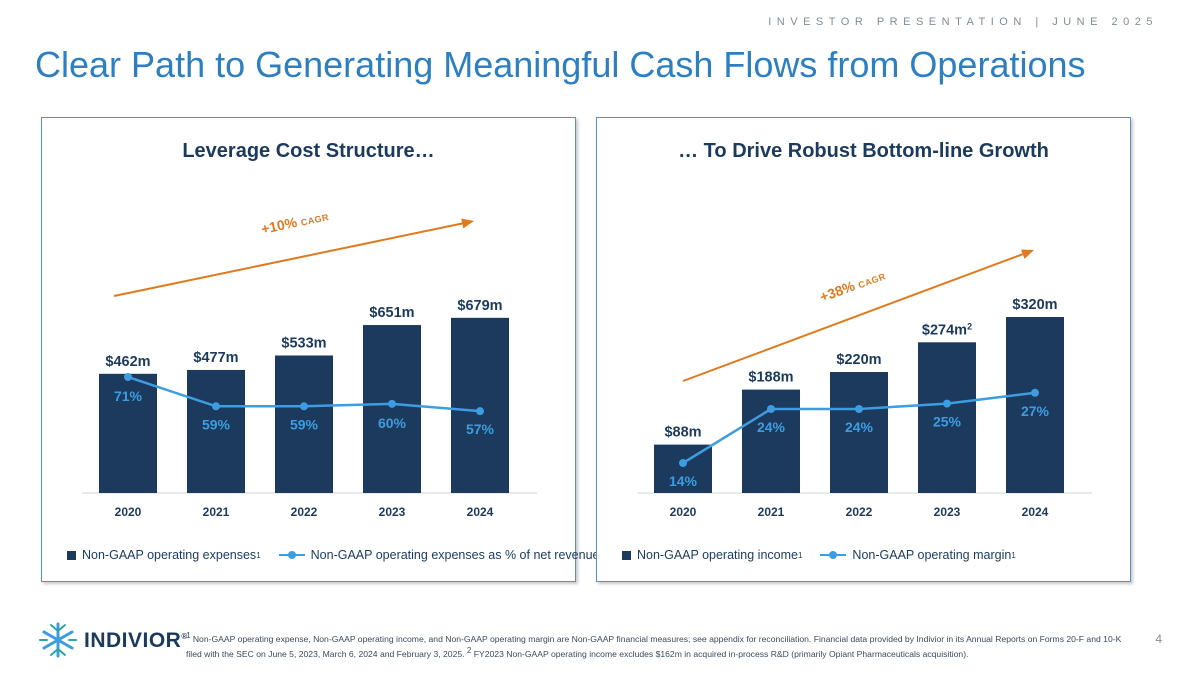  Describe the element at coordinates (858, 360) in the screenshot. I see `bar-value-label-2022: $220m` at that location.